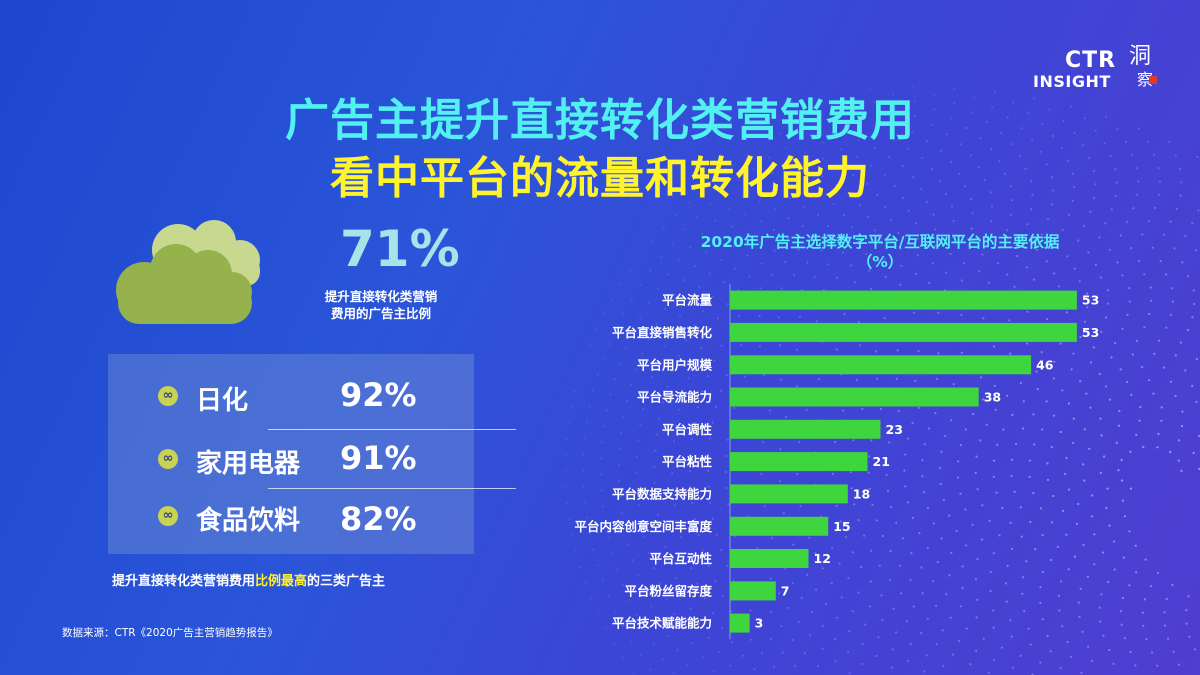  I want to click on category-value: 82%, so click(378, 519).